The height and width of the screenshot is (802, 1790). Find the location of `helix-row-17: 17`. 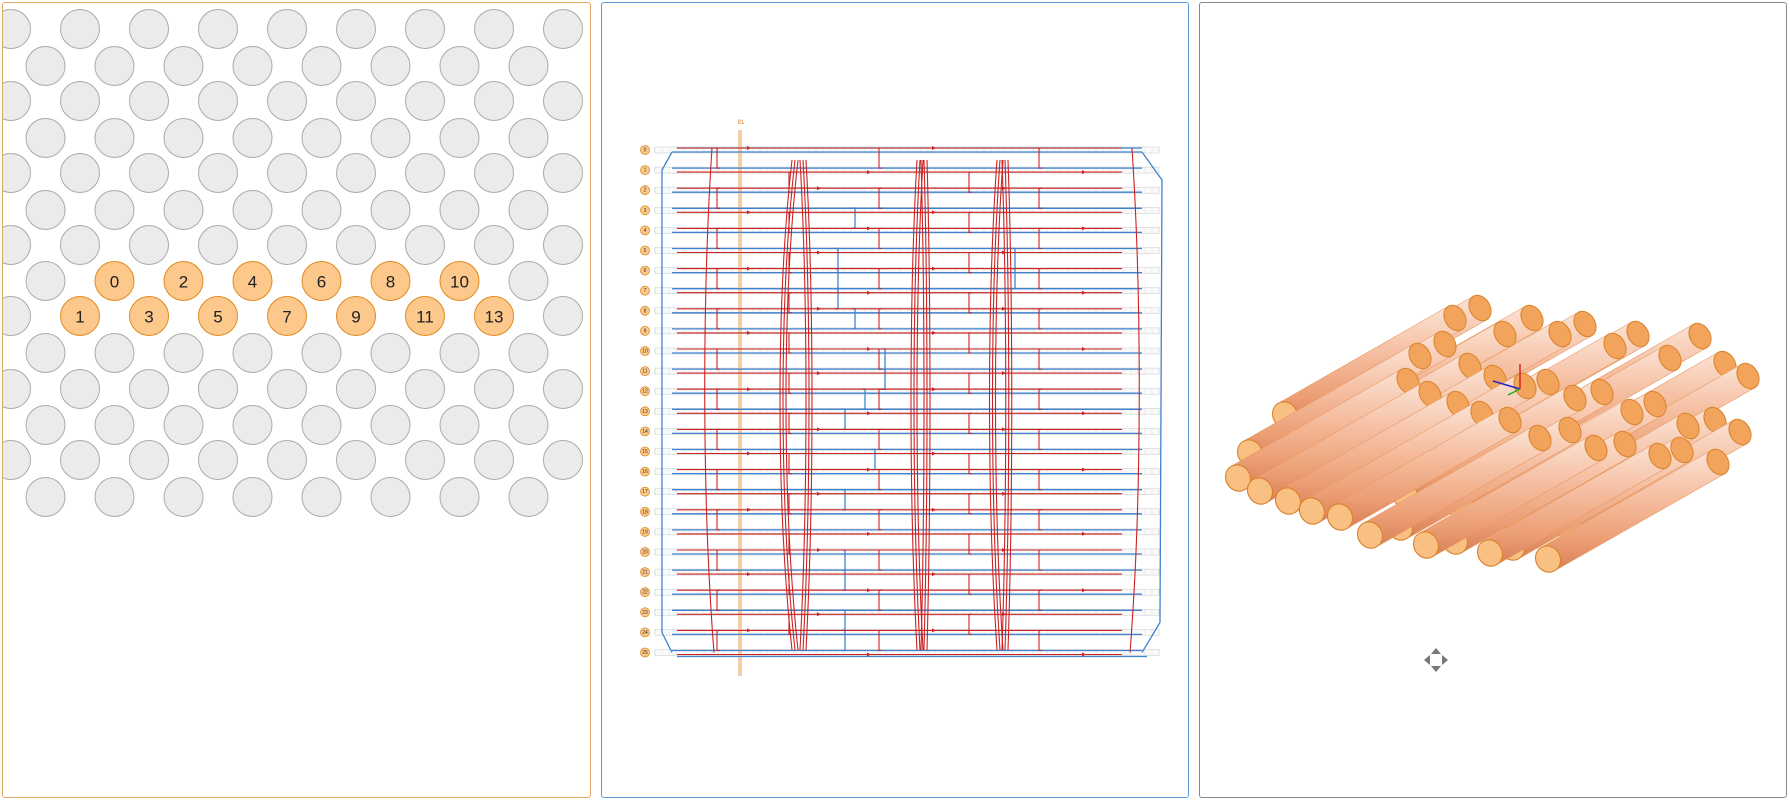

helix-row-17: 17 is located at coordinates (900, 491).